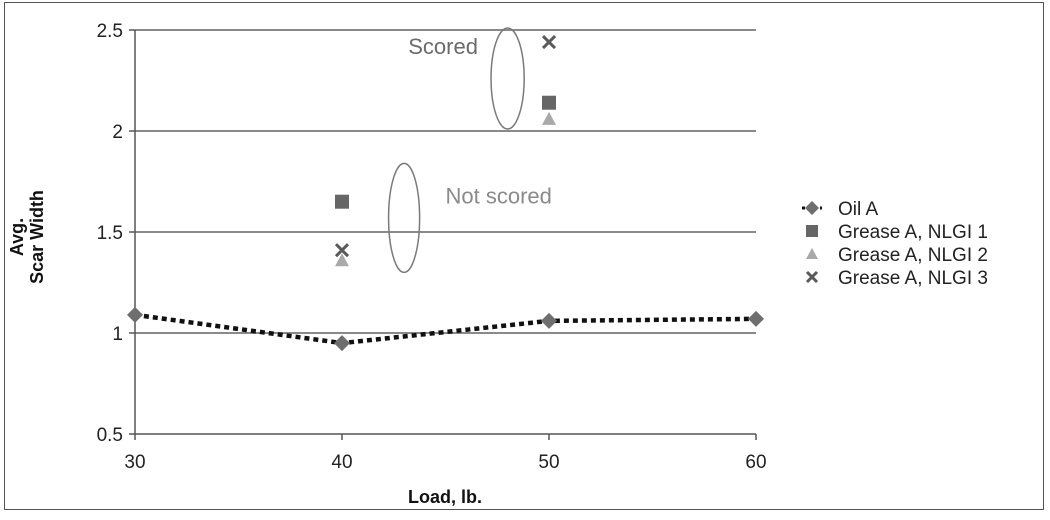 The width and height of the screenshot is (1050, 520). What do you see at coordinates (341, 462) in the screenshot?
I see `x-tick-label: 40` at bounding box center [341, 462].